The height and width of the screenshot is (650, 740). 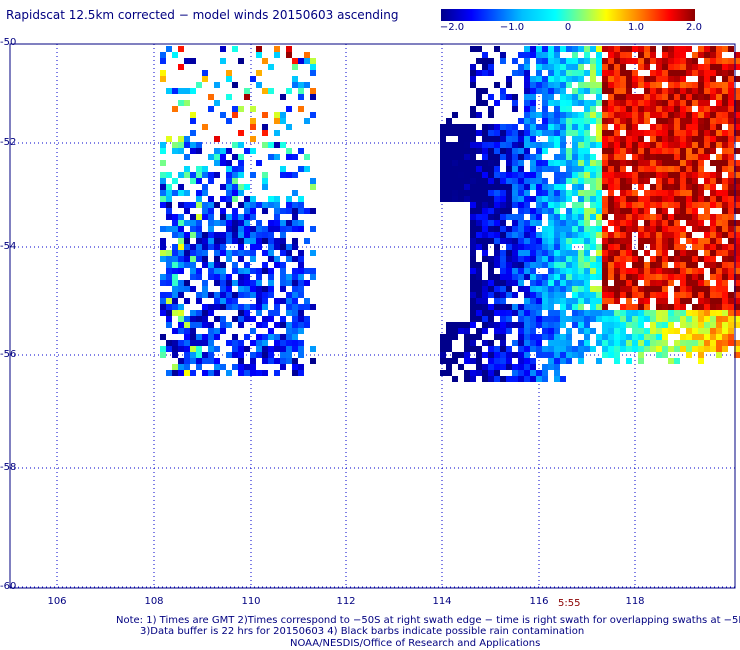 What do you see at coordinates (442, 601) in the screenshot?
I see `lon-label-114: 114` at bounding box center [442, 601].